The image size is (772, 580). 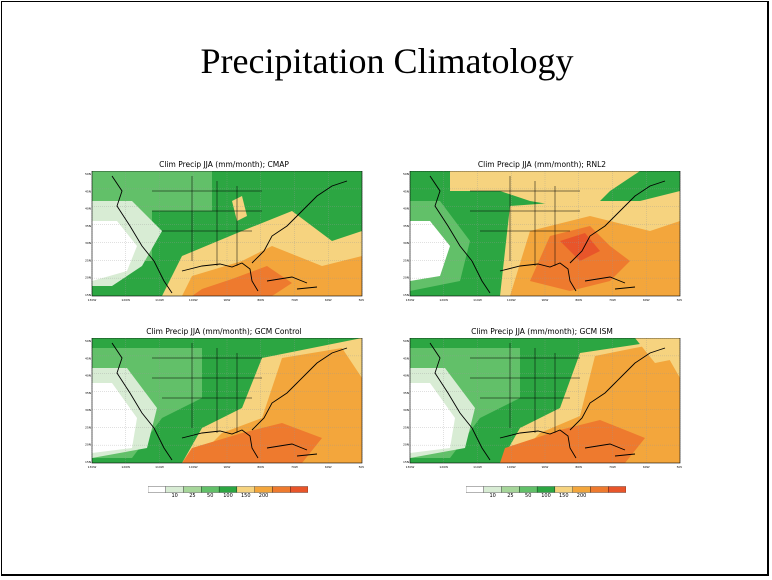 I want to click on colorbar-swatches, so click(x=228, y=489).